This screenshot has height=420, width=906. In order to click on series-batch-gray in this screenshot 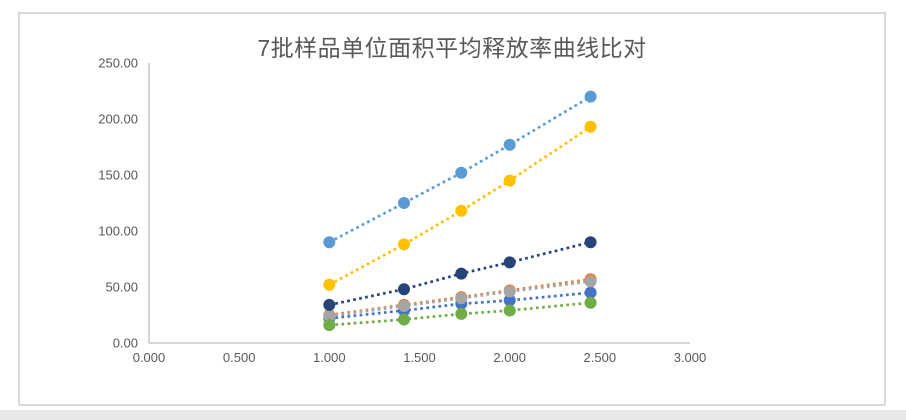, I will do `click(460, 299)`.